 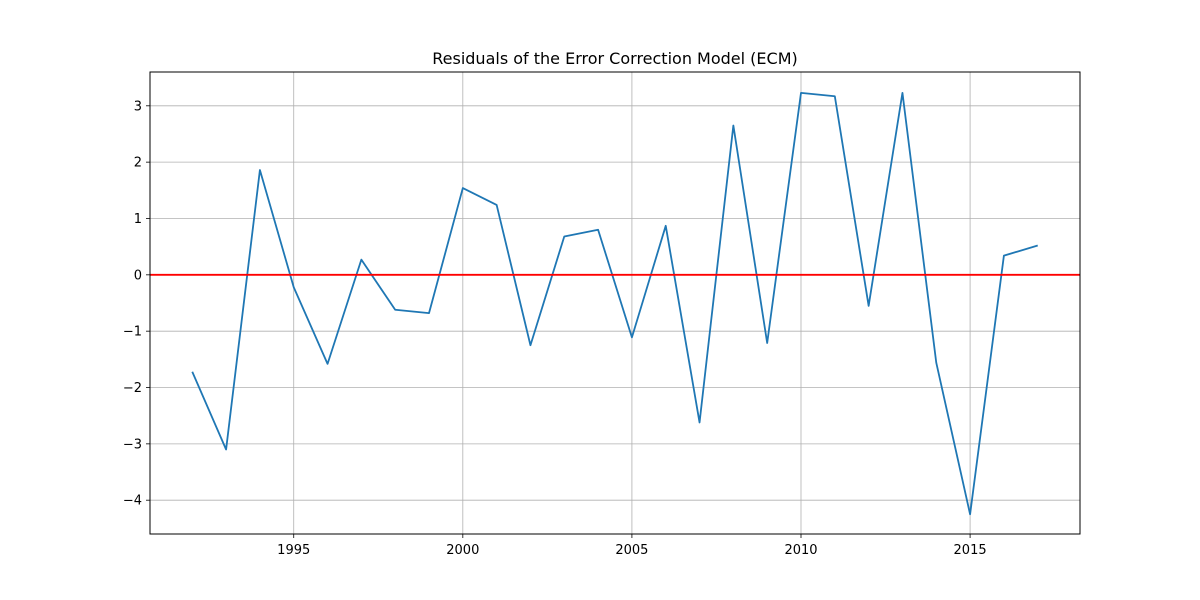 I want to click on x-axis-ticks: 1995 2000 2005 2010 2015, so click(x=632, y=546).